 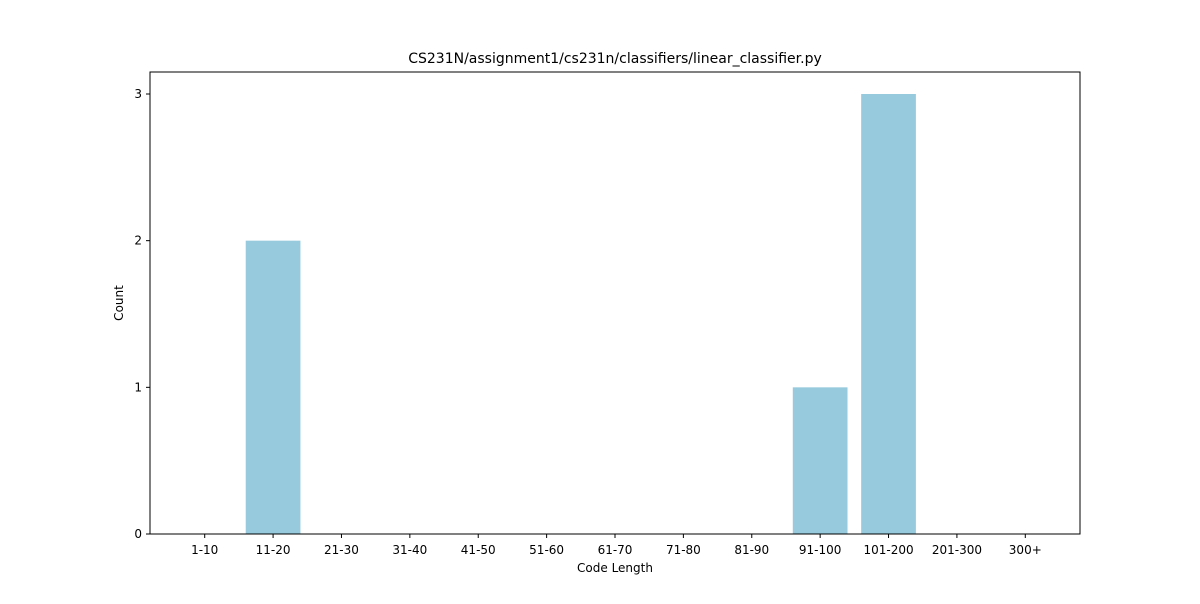 I want to click on x-tick-label: 1-10, so click(x=204, y=550).